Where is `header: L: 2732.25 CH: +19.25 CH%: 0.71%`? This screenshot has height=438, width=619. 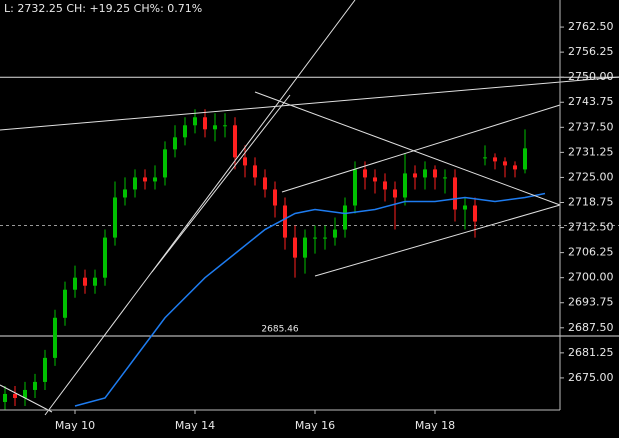 header: L: 2732.25 CH: +19.25 CH%: 0.71% is located at coordinates (103, 8).